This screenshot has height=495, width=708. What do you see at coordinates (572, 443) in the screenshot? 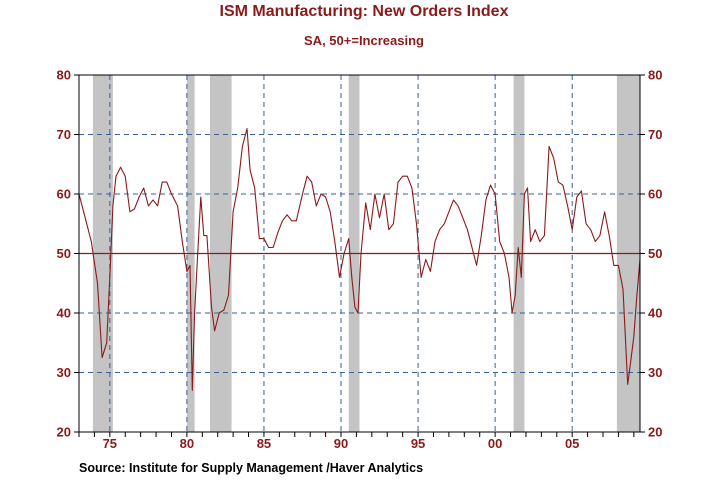
I see `x-tick-label-2005: 05` at bounding box center [572, 443].